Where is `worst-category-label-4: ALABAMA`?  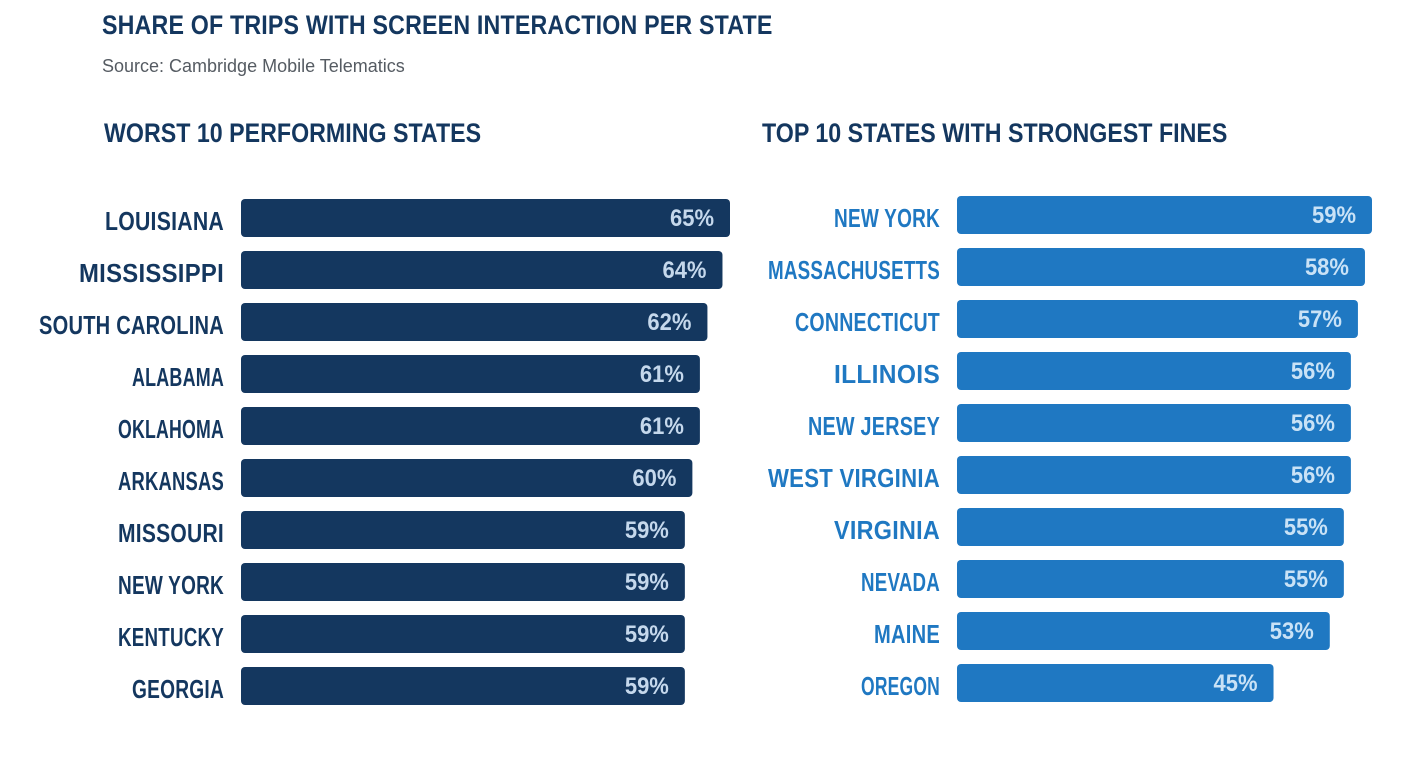
worst-category-label-4: ALABAMA is located at coordinates (178, 377).